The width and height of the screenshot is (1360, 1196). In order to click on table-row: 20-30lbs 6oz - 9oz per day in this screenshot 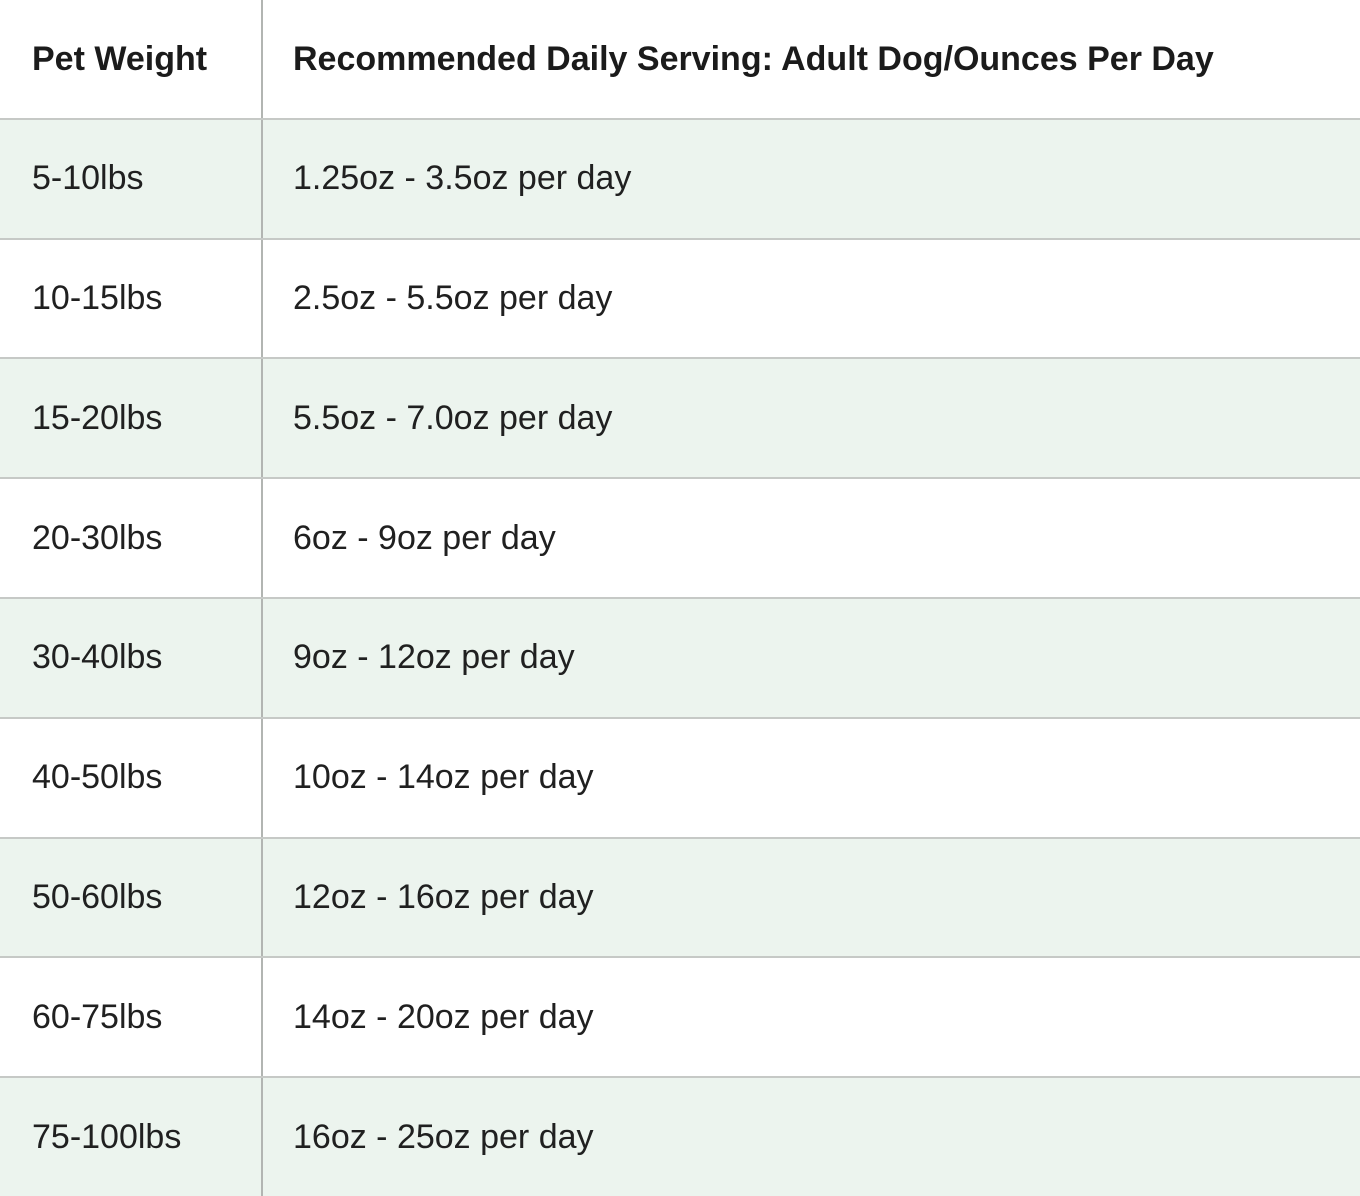, I will do `click(680, 537)`.